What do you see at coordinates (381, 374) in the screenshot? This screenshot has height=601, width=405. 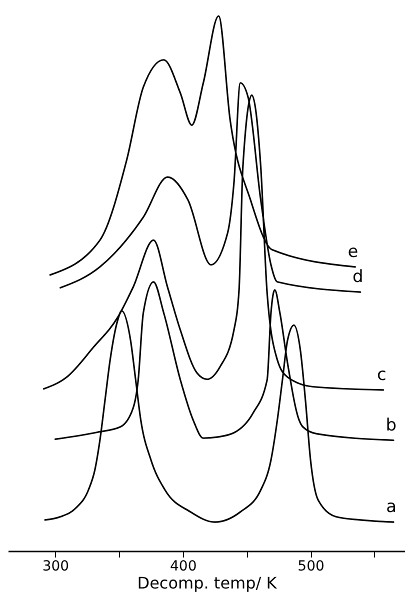 I see `series-label: c` at bounding box center [381, 374].